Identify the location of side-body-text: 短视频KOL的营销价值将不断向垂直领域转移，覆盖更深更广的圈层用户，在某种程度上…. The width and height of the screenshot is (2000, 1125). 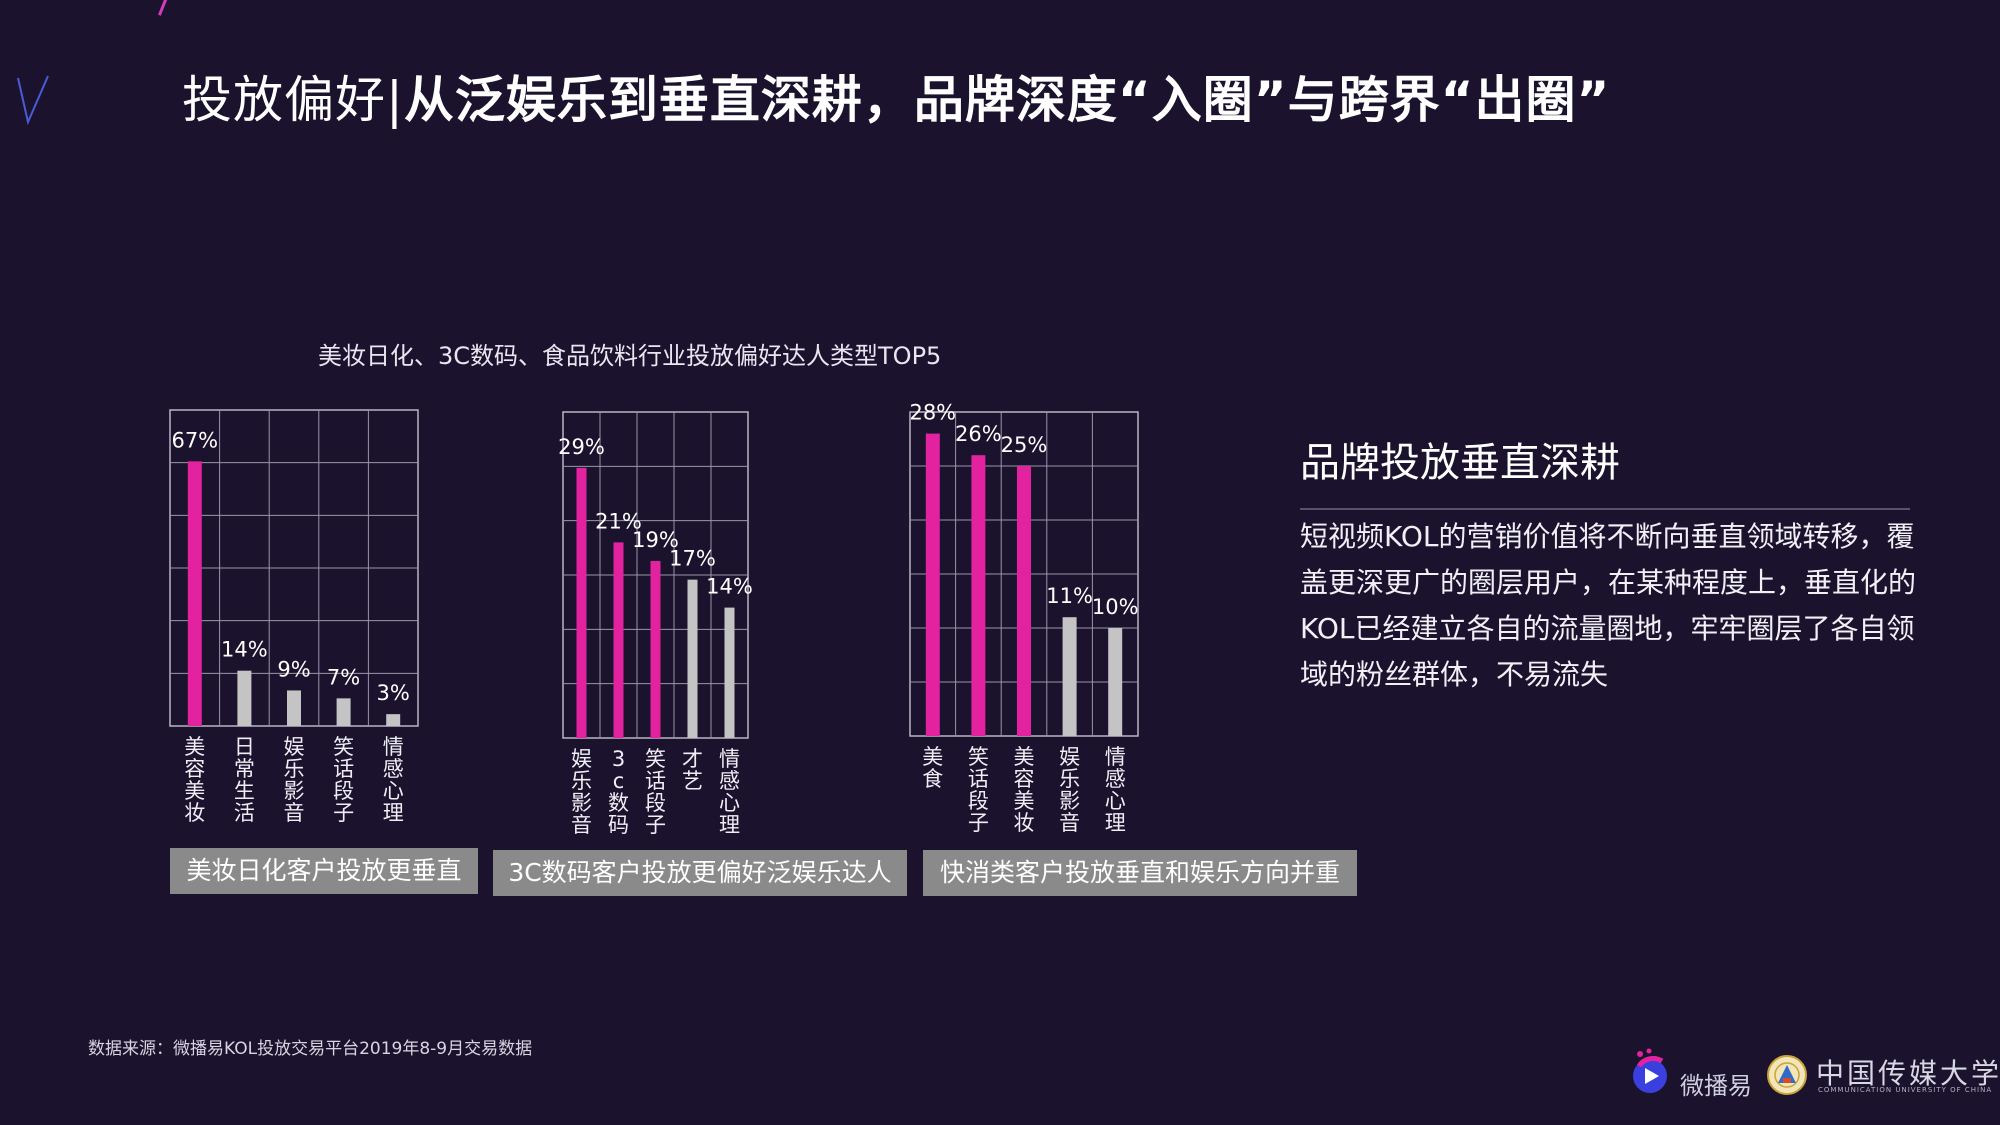
(1608, 605).